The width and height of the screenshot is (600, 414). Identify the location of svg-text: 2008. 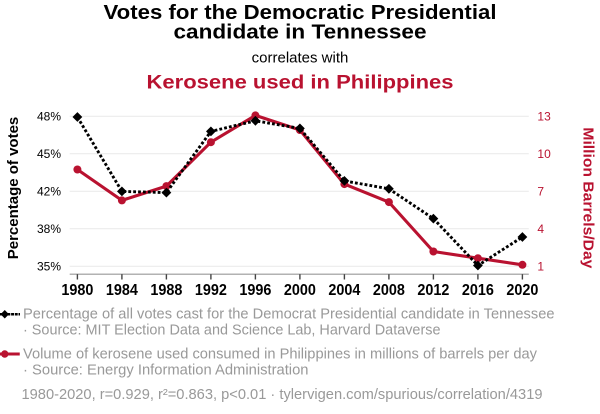
(389, 290).